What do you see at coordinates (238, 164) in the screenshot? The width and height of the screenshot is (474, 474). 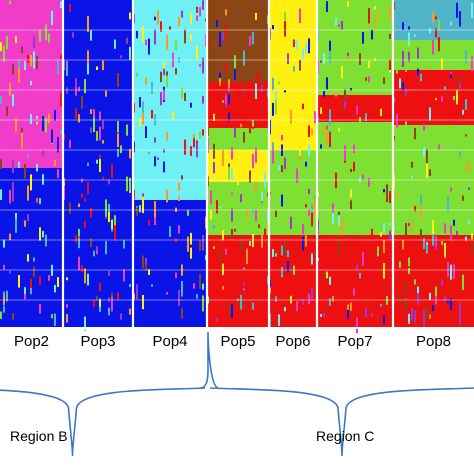 I see `population-block-pop5` at bounding box center [238, 164].